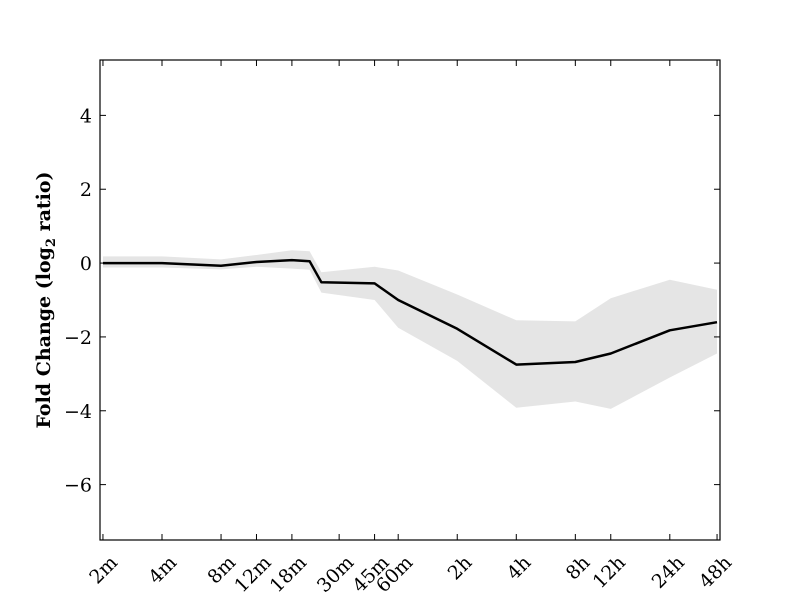 The width and height of the screenshot is (800, 600). What do you see at coordinates (410, 312) in the screenshot?
I see `mean-series-line` at bounding box center [410, 312].